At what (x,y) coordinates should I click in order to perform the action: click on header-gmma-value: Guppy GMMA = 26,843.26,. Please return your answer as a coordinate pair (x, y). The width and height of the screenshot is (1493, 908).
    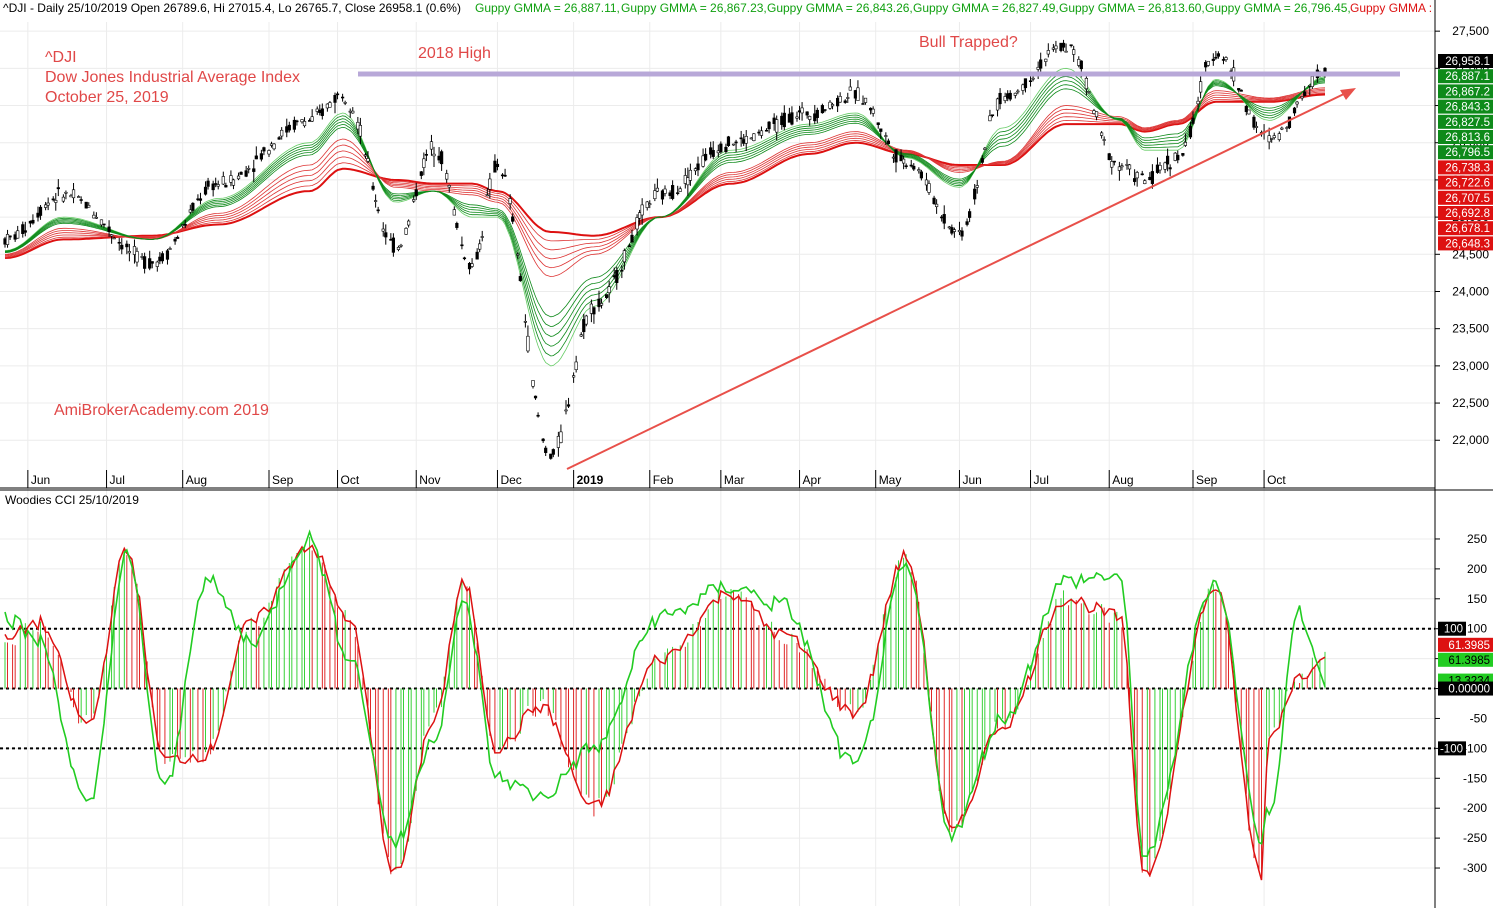
    Looking at the image, I should click on (840, 8).